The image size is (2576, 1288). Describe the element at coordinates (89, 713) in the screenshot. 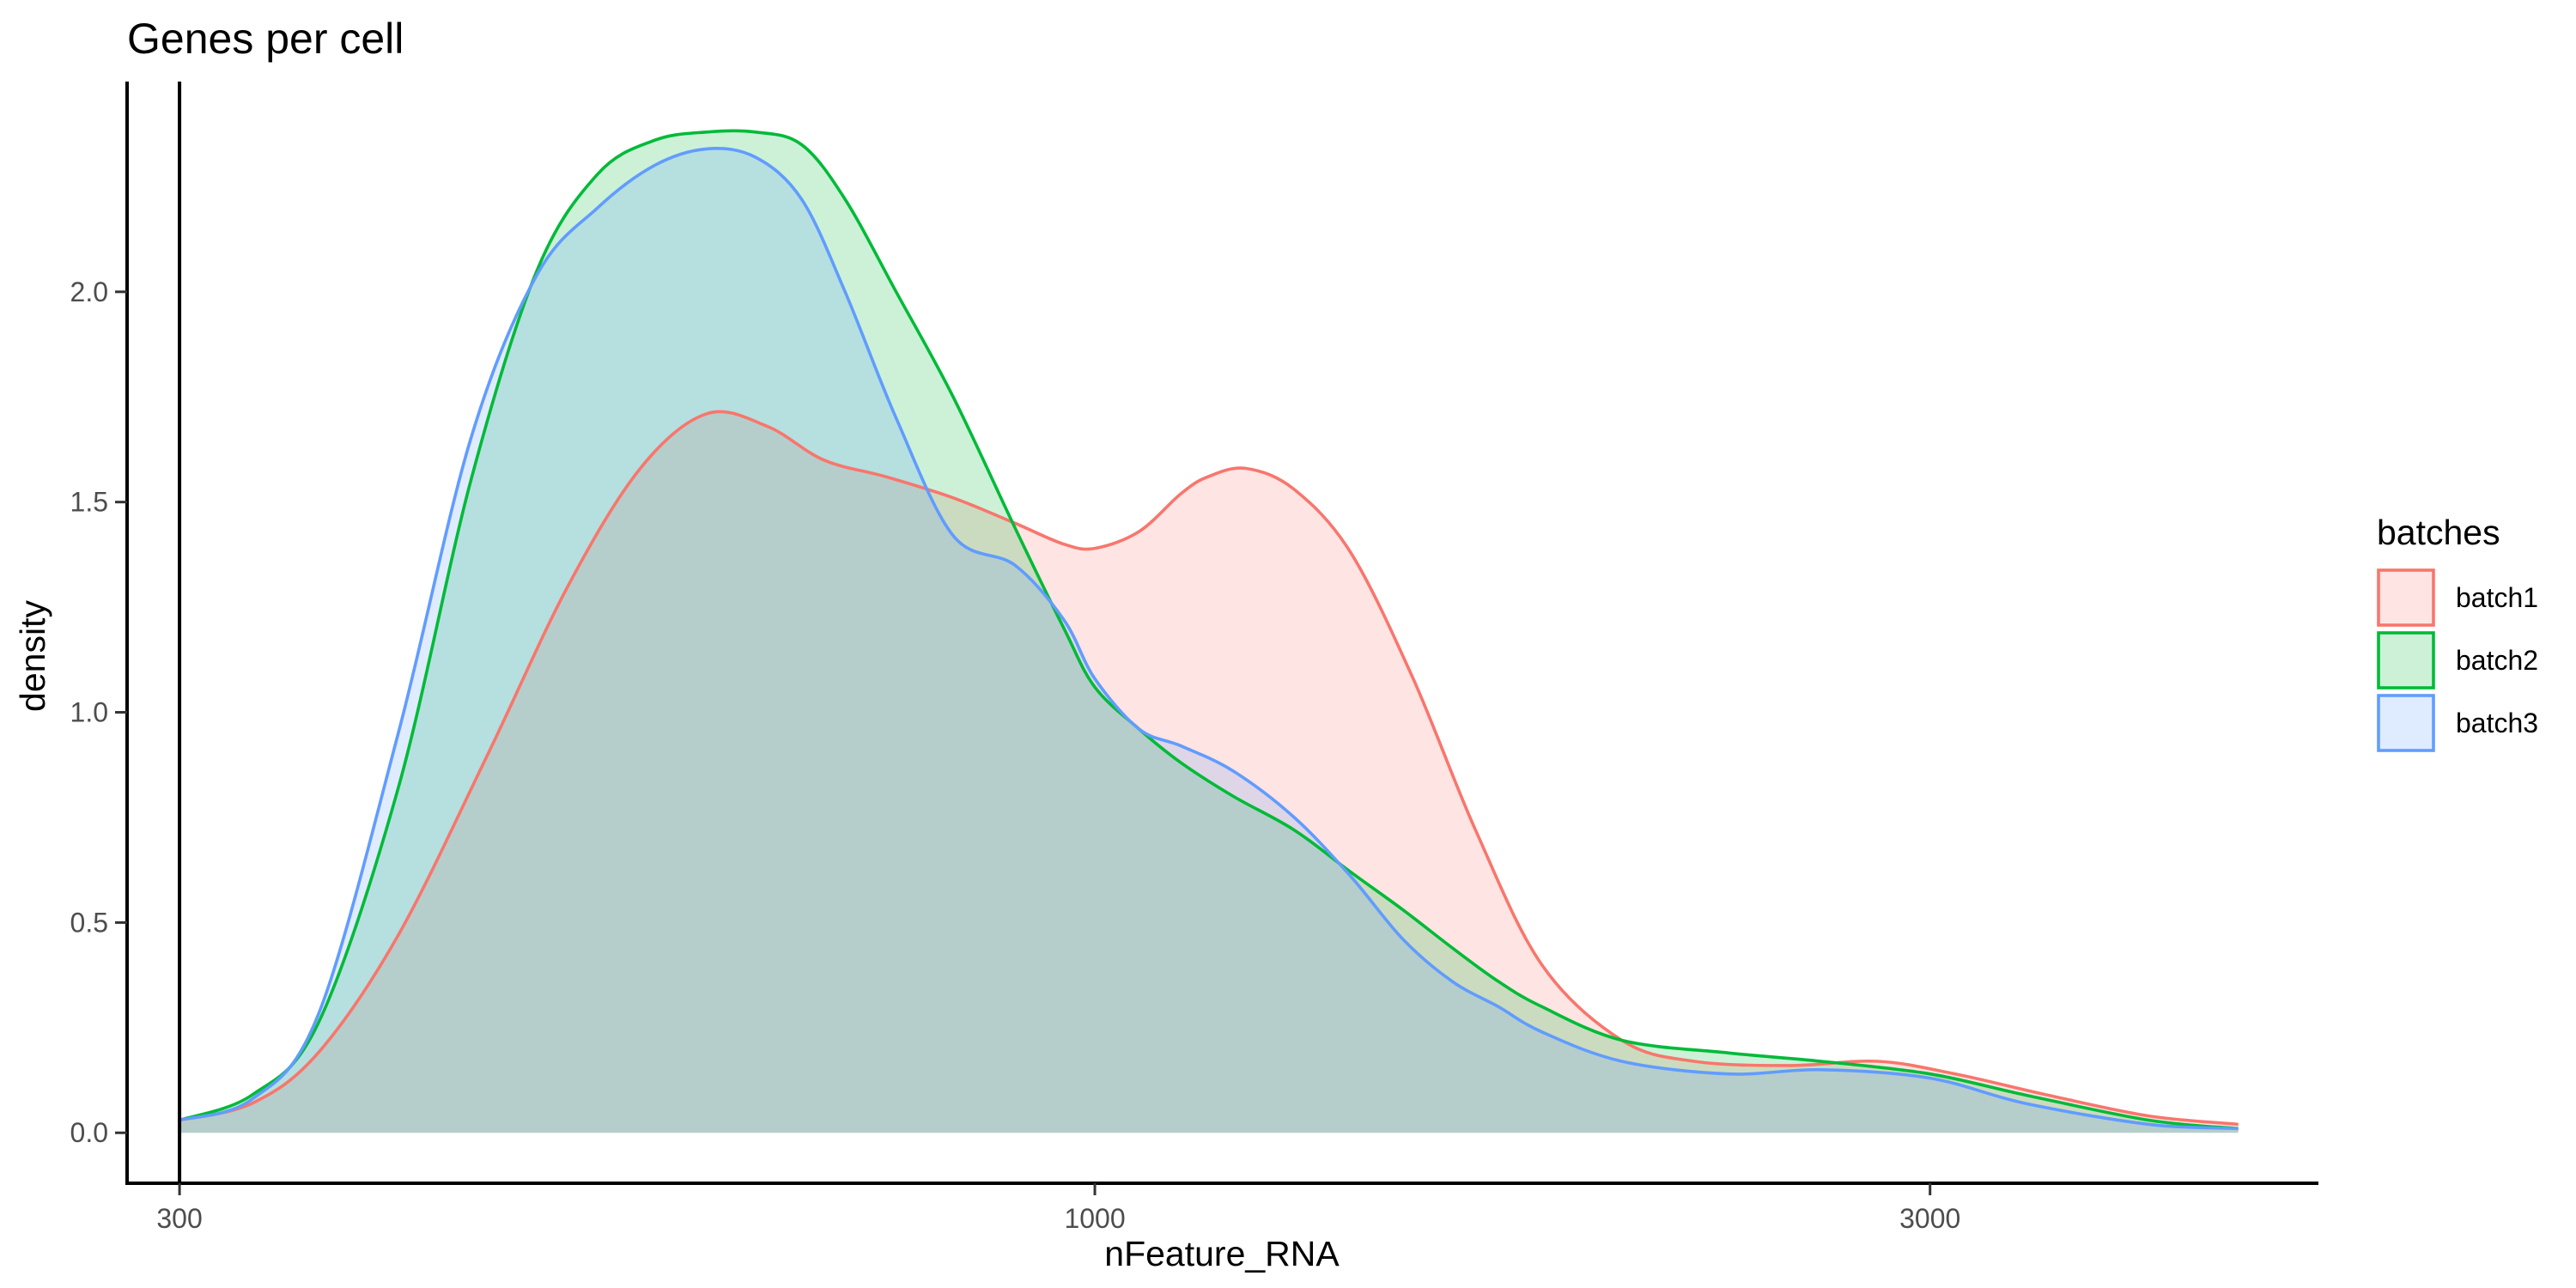

I see `y-tick-label: 1.0` at that location.